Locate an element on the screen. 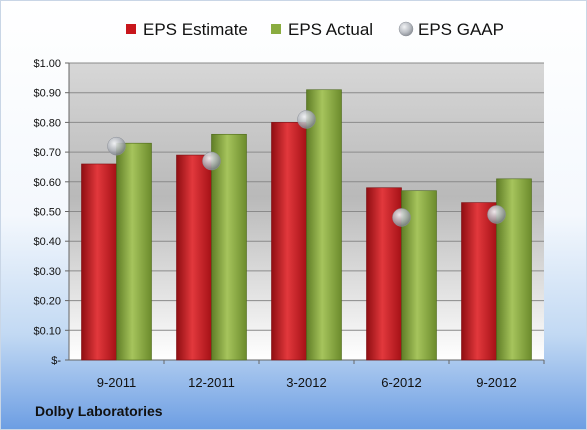 The image size is (587, 430). x-tick-label: 9-2012 is located at coordinates (496, 382).